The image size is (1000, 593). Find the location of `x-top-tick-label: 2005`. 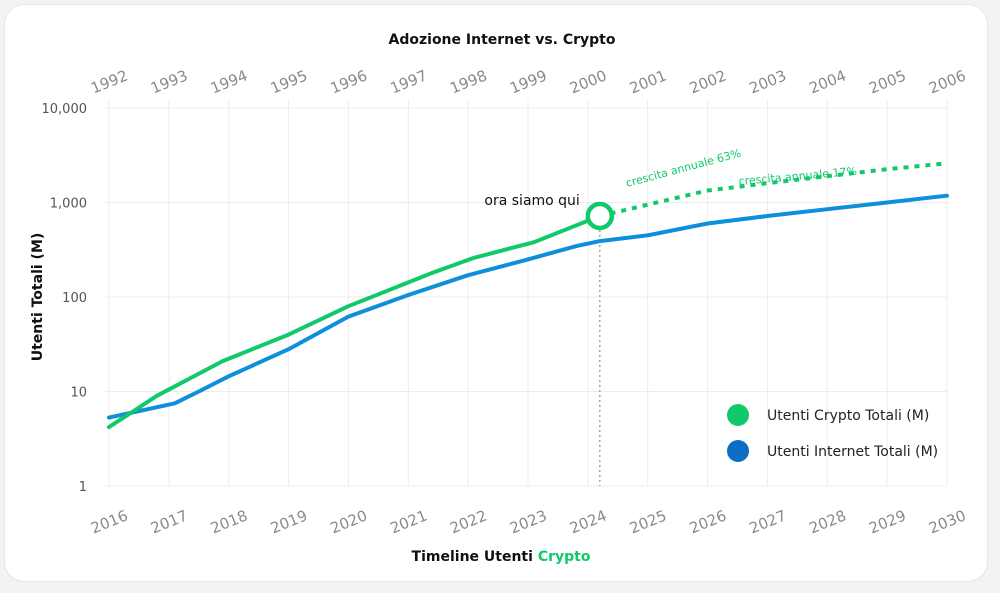

x-top-tick-label: 2005 is located at coordinates (887, 81).